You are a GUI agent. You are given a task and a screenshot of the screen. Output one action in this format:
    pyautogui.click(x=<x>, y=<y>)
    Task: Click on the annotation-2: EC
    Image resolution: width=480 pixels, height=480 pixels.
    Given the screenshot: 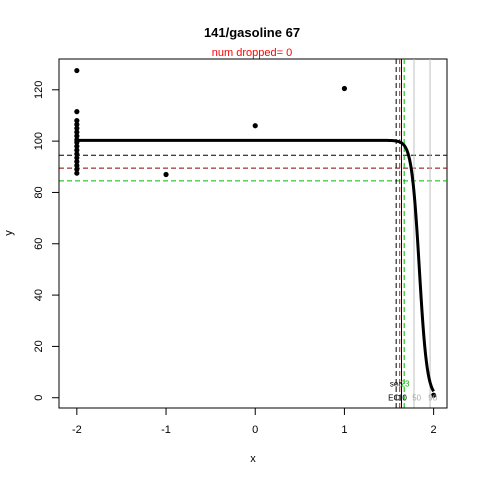 What is the action you would take?
    pyautogui.click(x=393, y=398)
    